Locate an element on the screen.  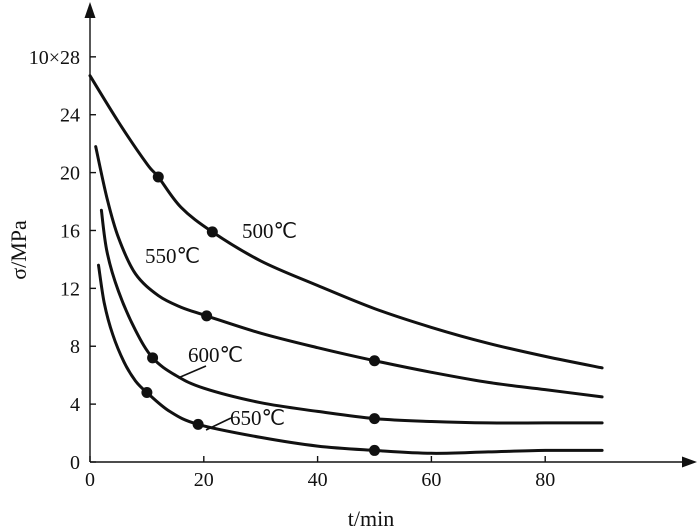
x-tick-label: 80 is located at coordinates (545, 480).